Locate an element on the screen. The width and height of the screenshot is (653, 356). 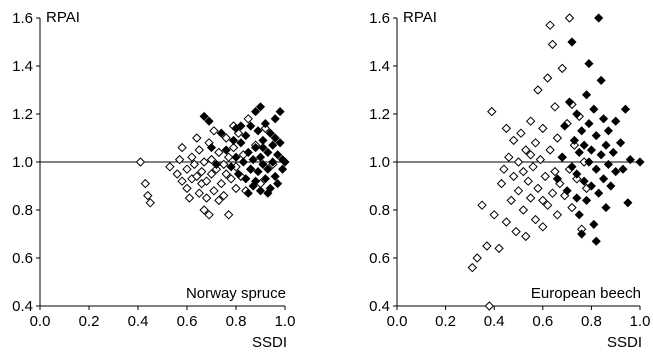
y-tick-label: 1.6 is located at coordinates (22, 18).